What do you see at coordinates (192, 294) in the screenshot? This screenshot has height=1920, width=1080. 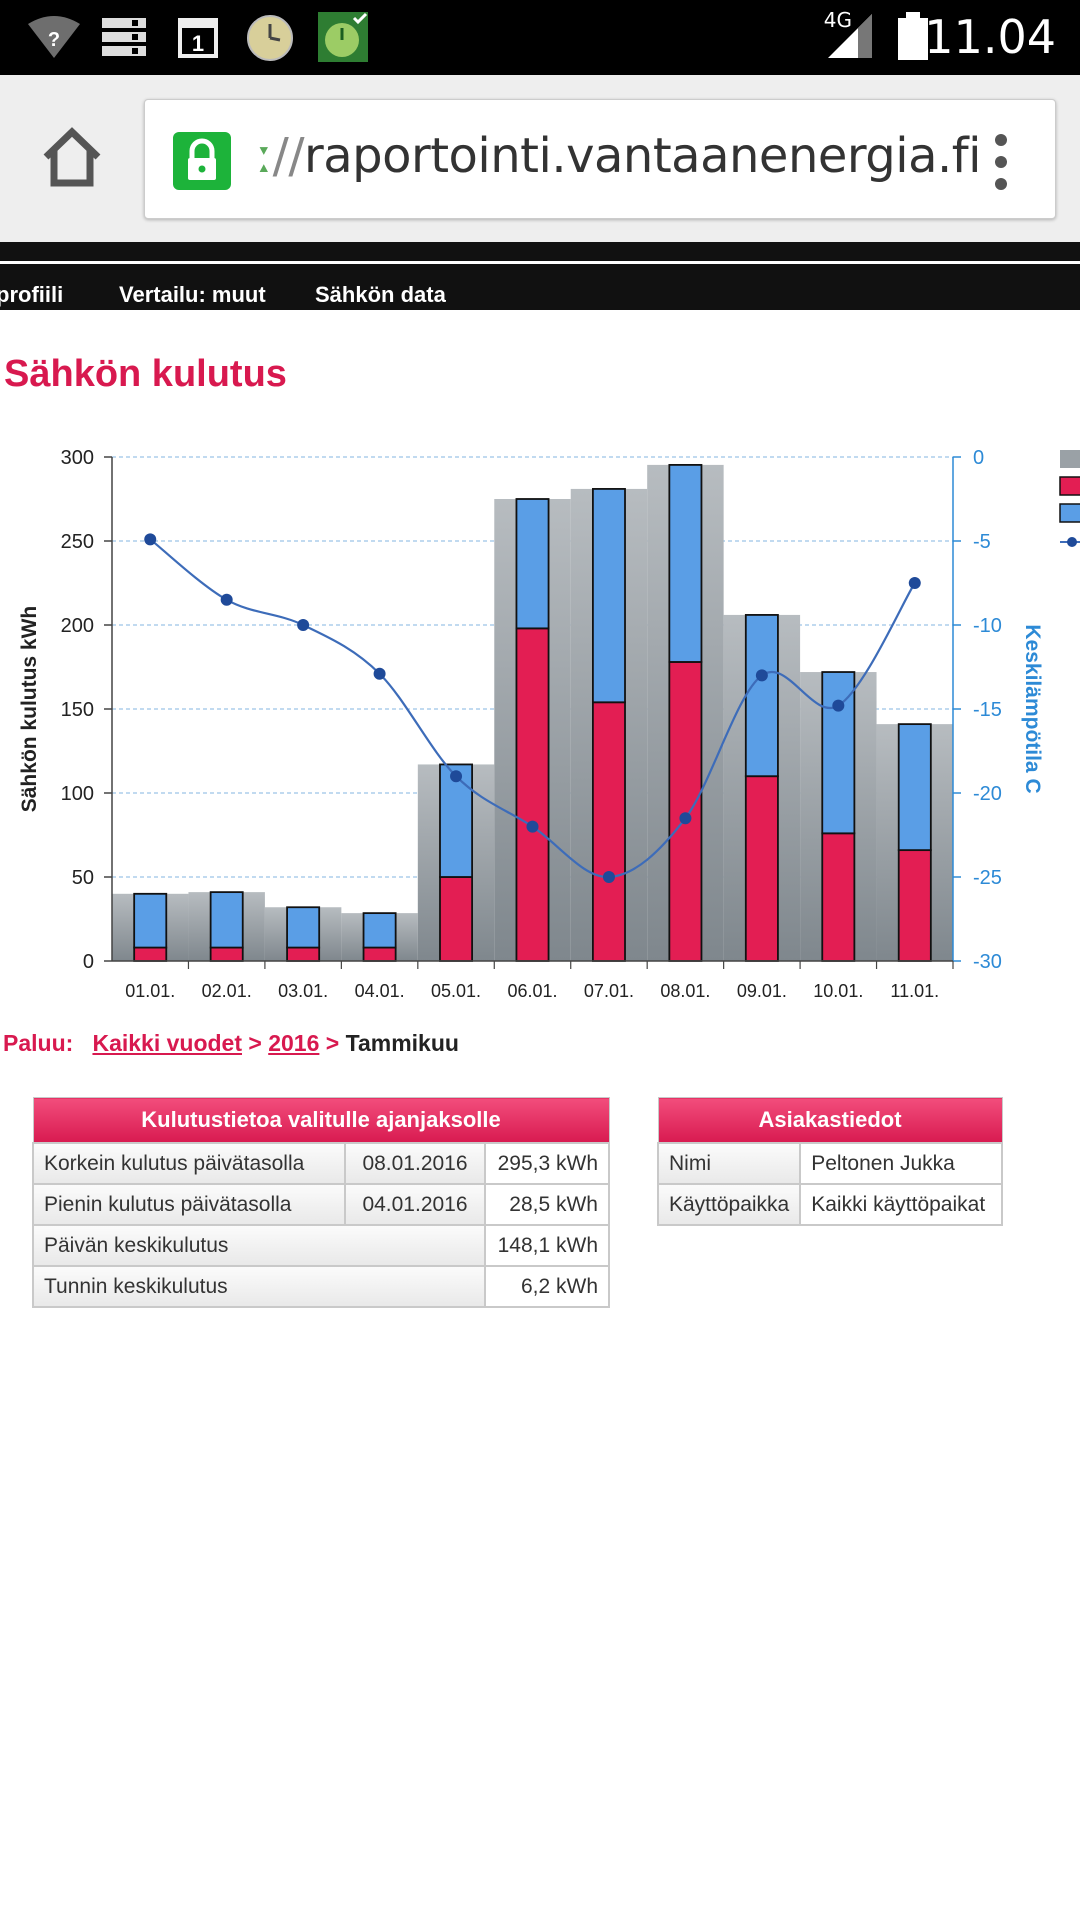 I see `nav-item-vertailu: Vertailu: muut` at bounding box center [192, 294].